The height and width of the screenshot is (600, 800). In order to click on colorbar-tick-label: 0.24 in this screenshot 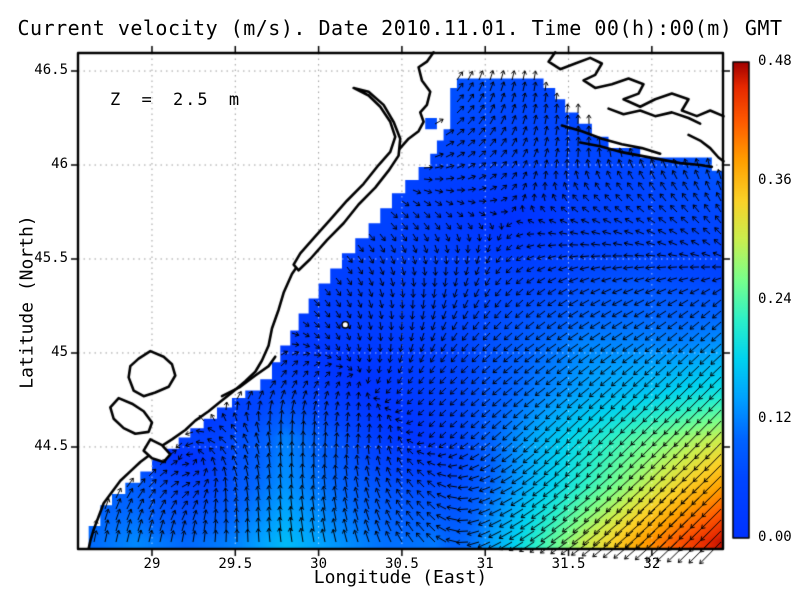, I will do `click(775, 299)`.